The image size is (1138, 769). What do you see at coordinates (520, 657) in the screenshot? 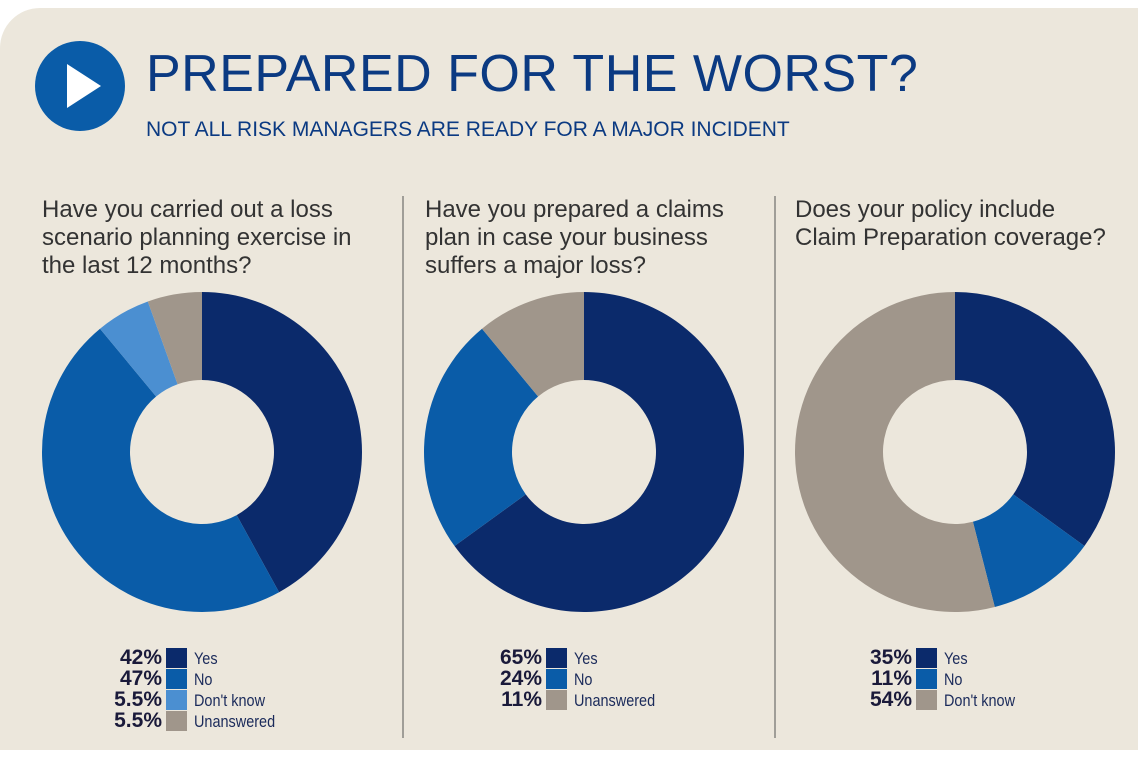
I see `value-label: 65%` at bounding box center [520, 657].